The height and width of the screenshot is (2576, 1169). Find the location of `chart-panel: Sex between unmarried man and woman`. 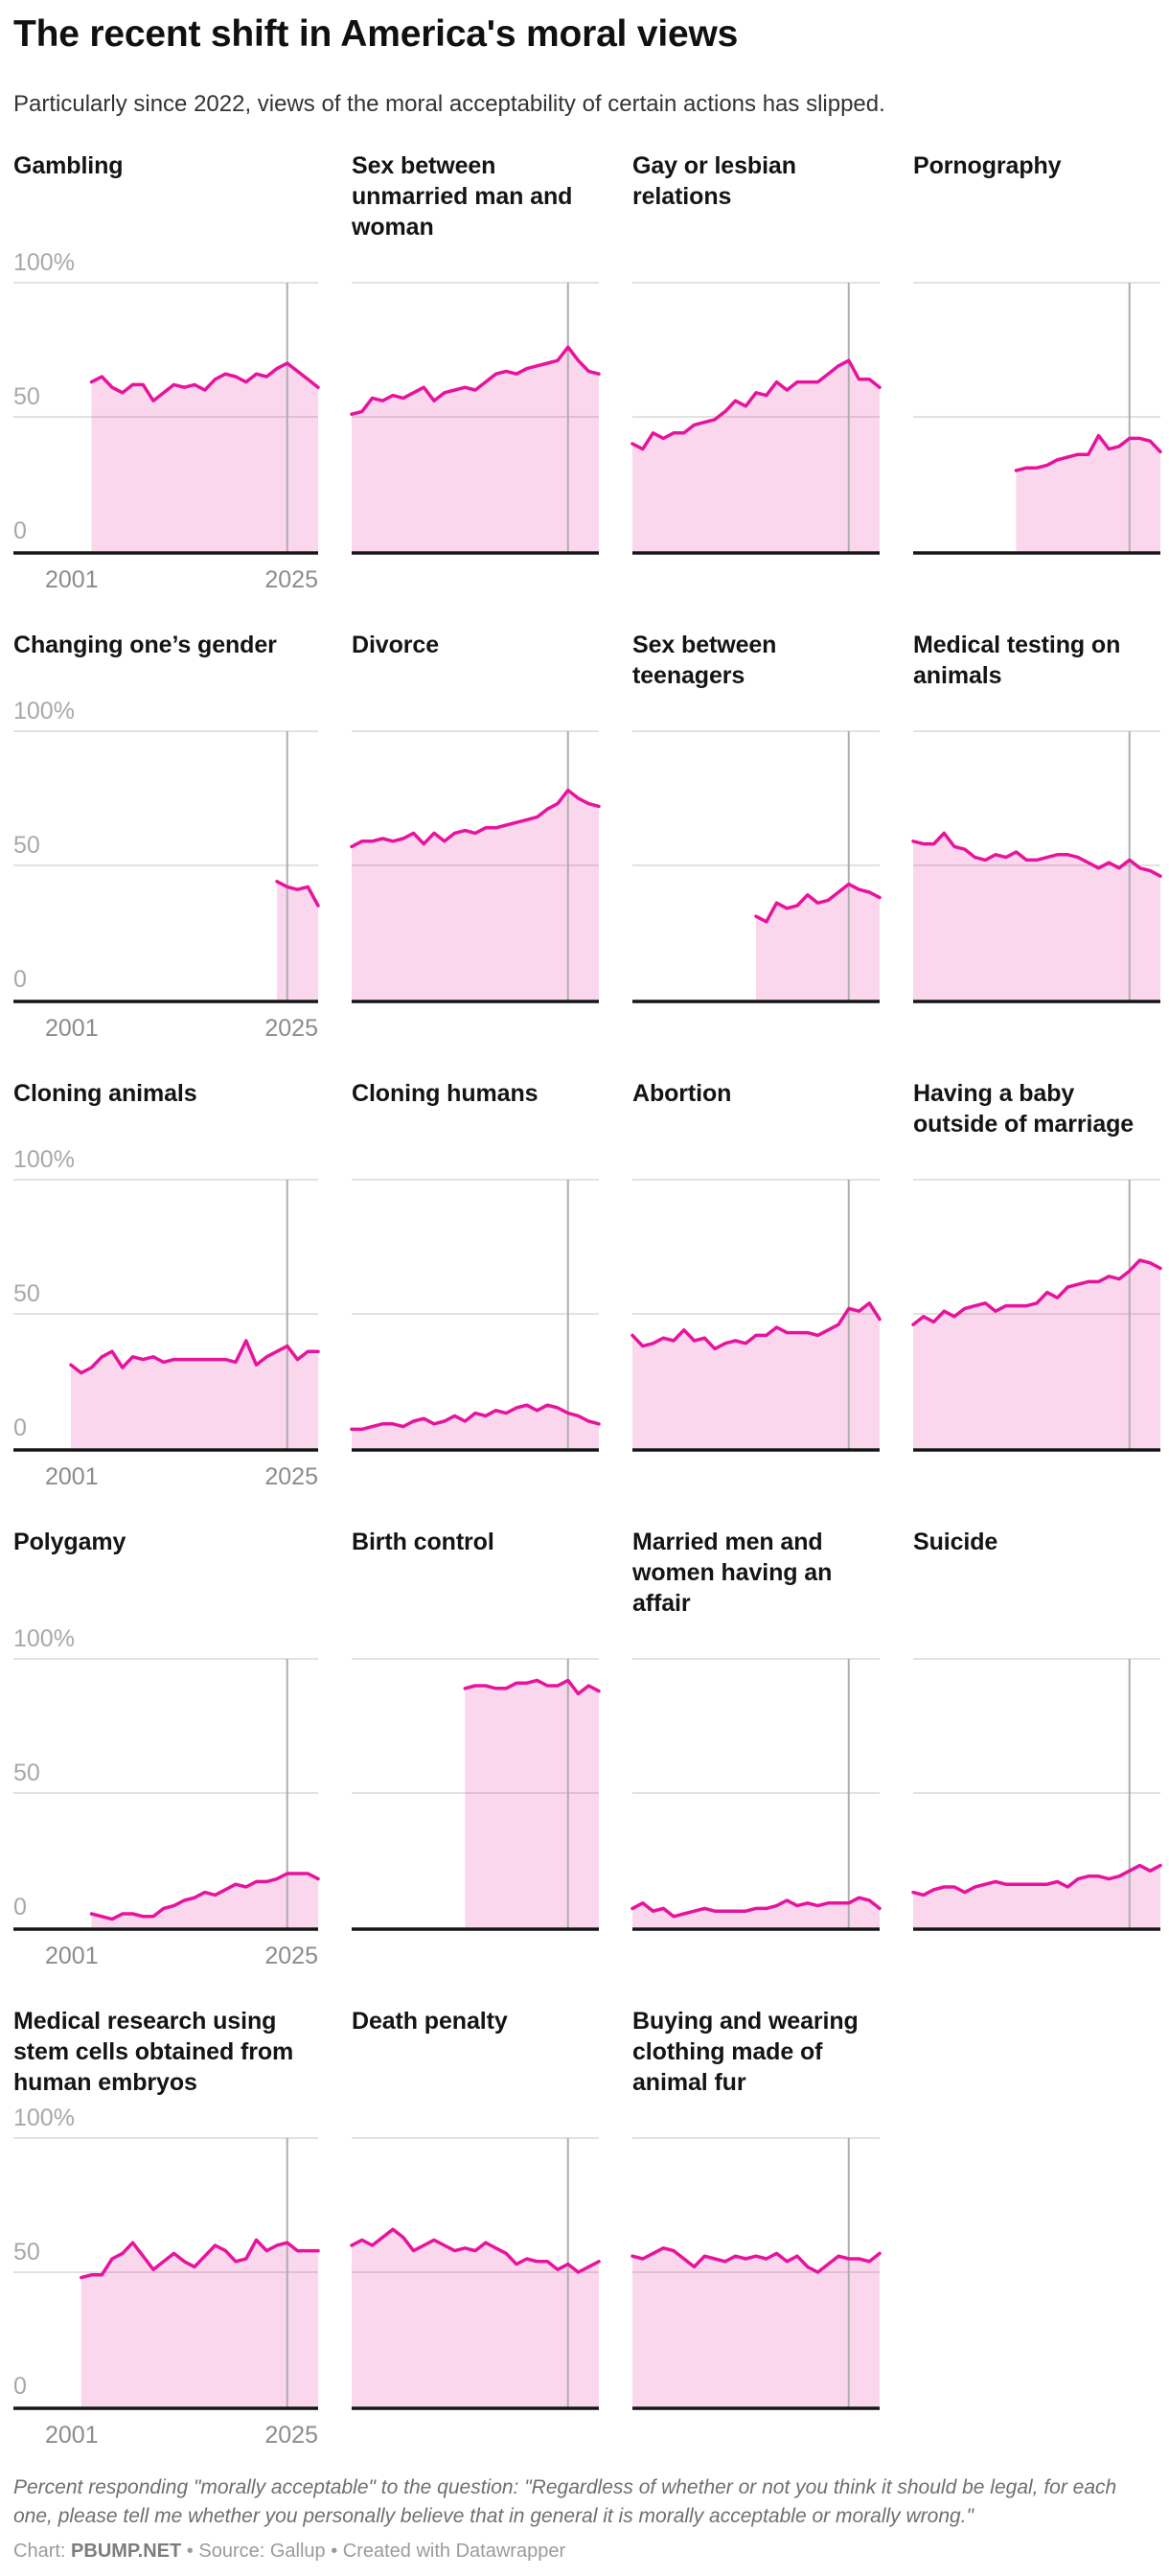

chart-panel: Sex between unmarried man and woman is located at coordinates (475, 353).